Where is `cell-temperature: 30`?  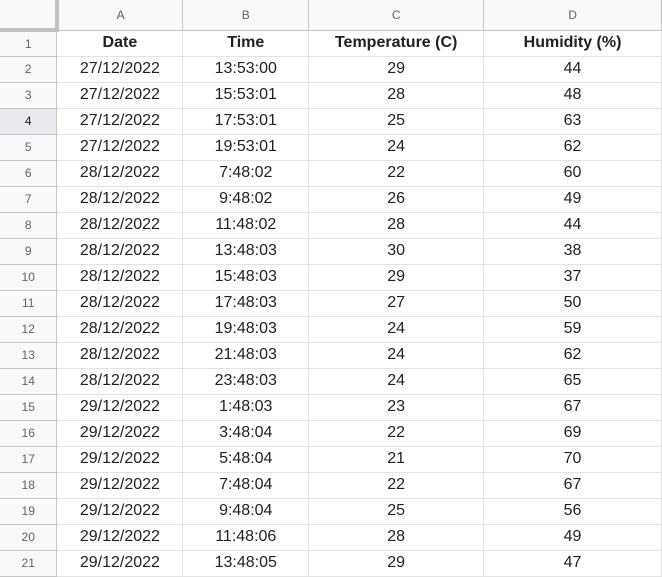
cell-temperature: 30 is located at coordinates (396, 251).